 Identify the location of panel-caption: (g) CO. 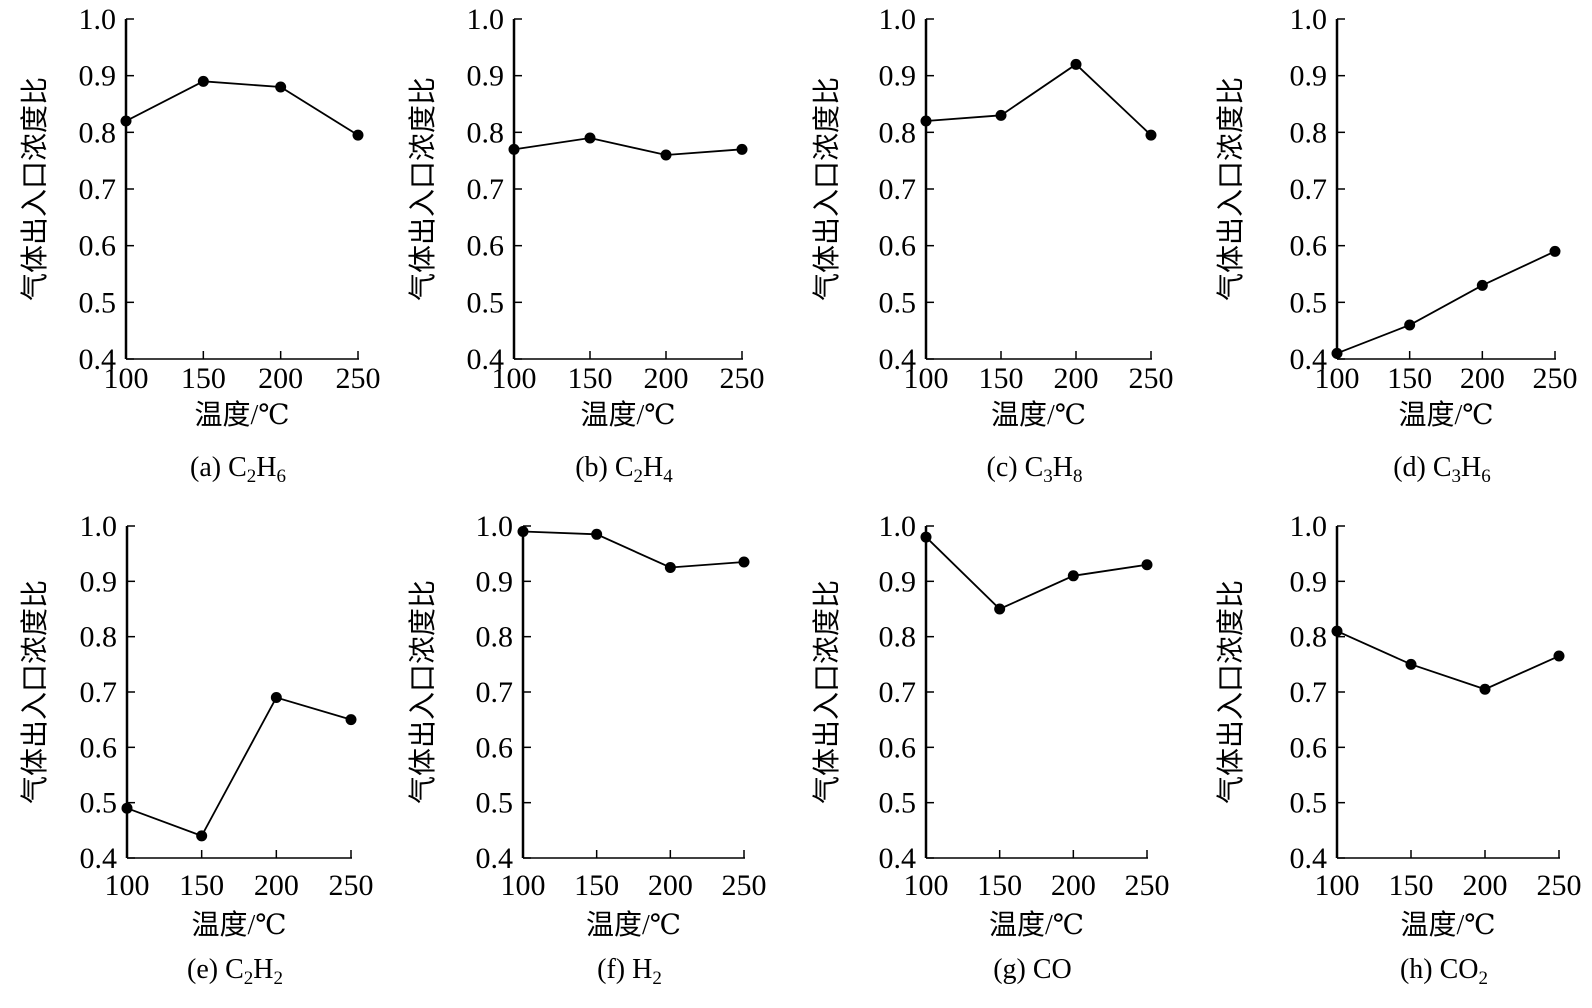
(1032, 969).